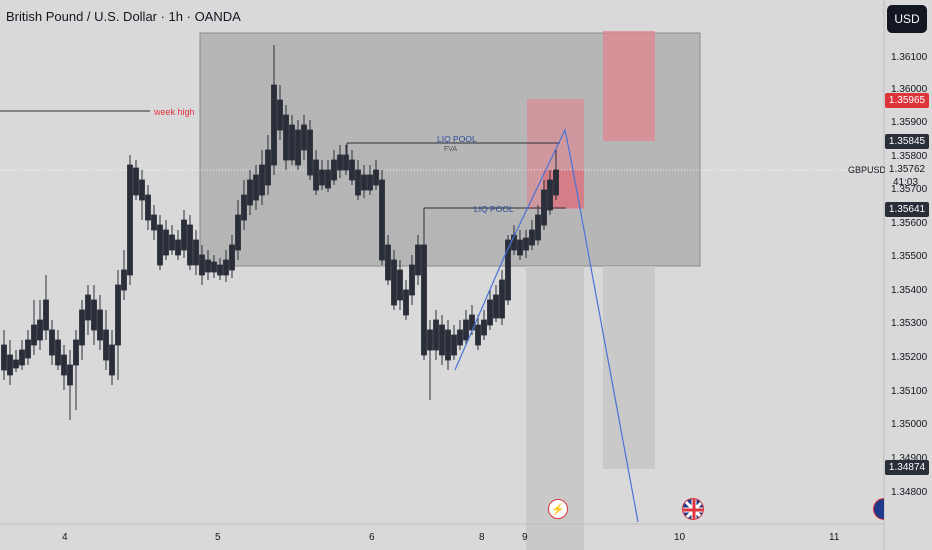 This screenshot has width=932, height=550. I want to click on currency-button: USD, so click(907, 19).